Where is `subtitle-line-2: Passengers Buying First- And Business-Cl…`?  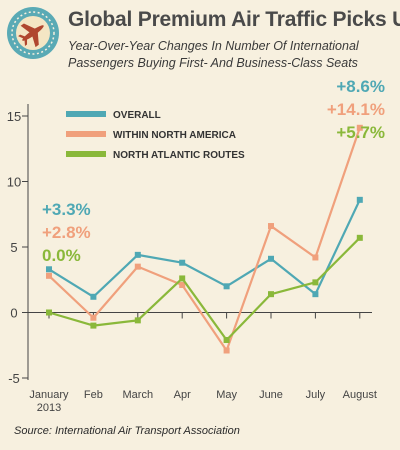 subtitle-line-2: Passengers Buying First- And Business-Cl… is located at coordinates (213, 63).